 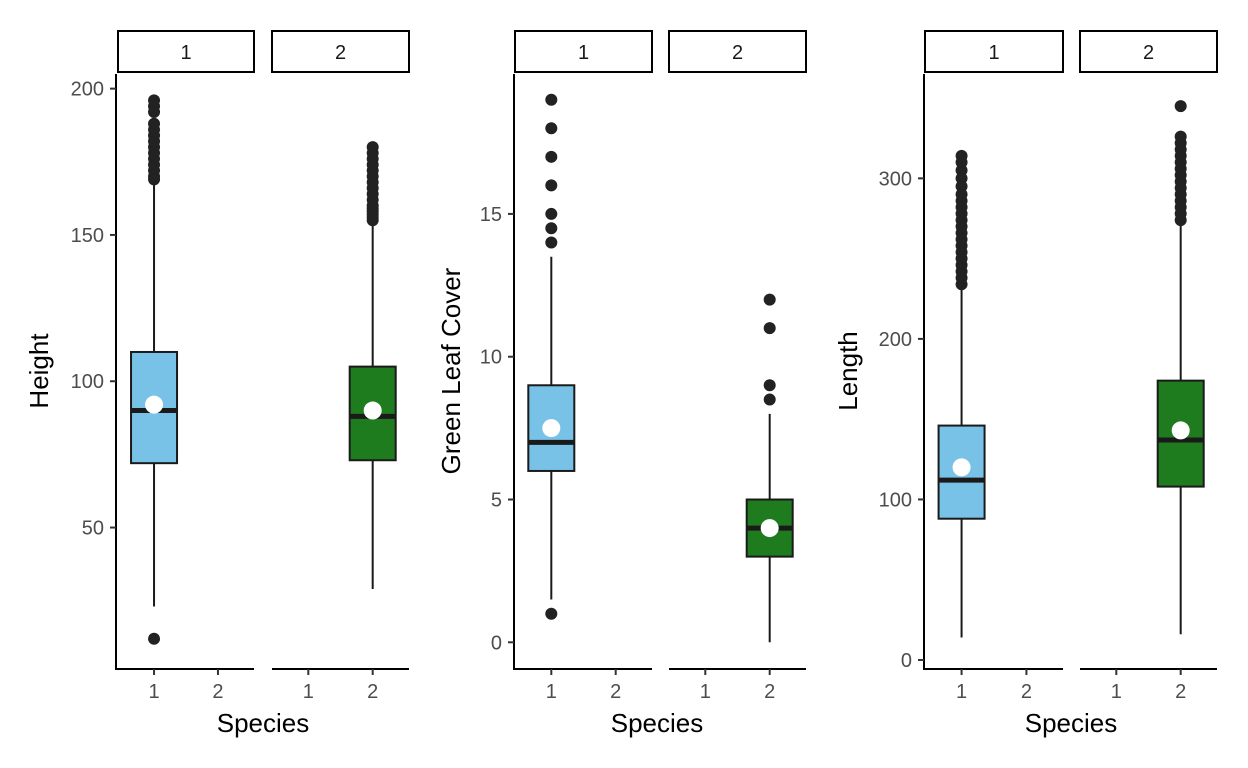 I want to click on y-tick-label: 150, so click(x=87, y=236).